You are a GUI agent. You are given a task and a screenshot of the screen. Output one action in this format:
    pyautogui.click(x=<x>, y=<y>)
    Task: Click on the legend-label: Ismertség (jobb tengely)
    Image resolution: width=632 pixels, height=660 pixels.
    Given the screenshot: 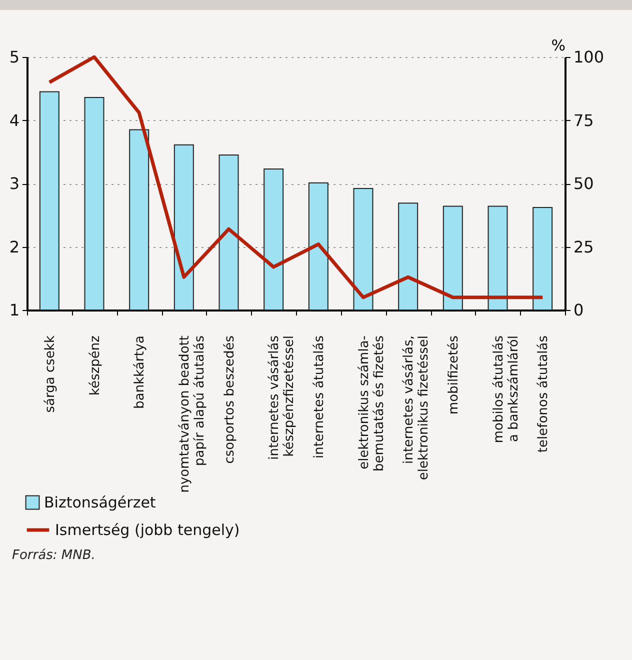 What is the action you would take?
    pyautogui.click(x=147, y=530)
    